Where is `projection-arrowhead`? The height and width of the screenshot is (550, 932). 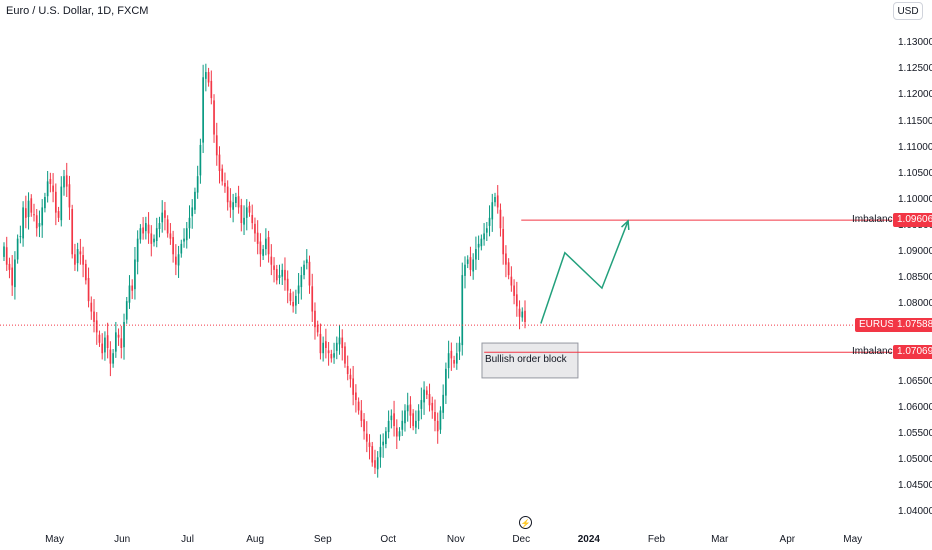 projection-arrowhead is located at coordinates (625, 224).